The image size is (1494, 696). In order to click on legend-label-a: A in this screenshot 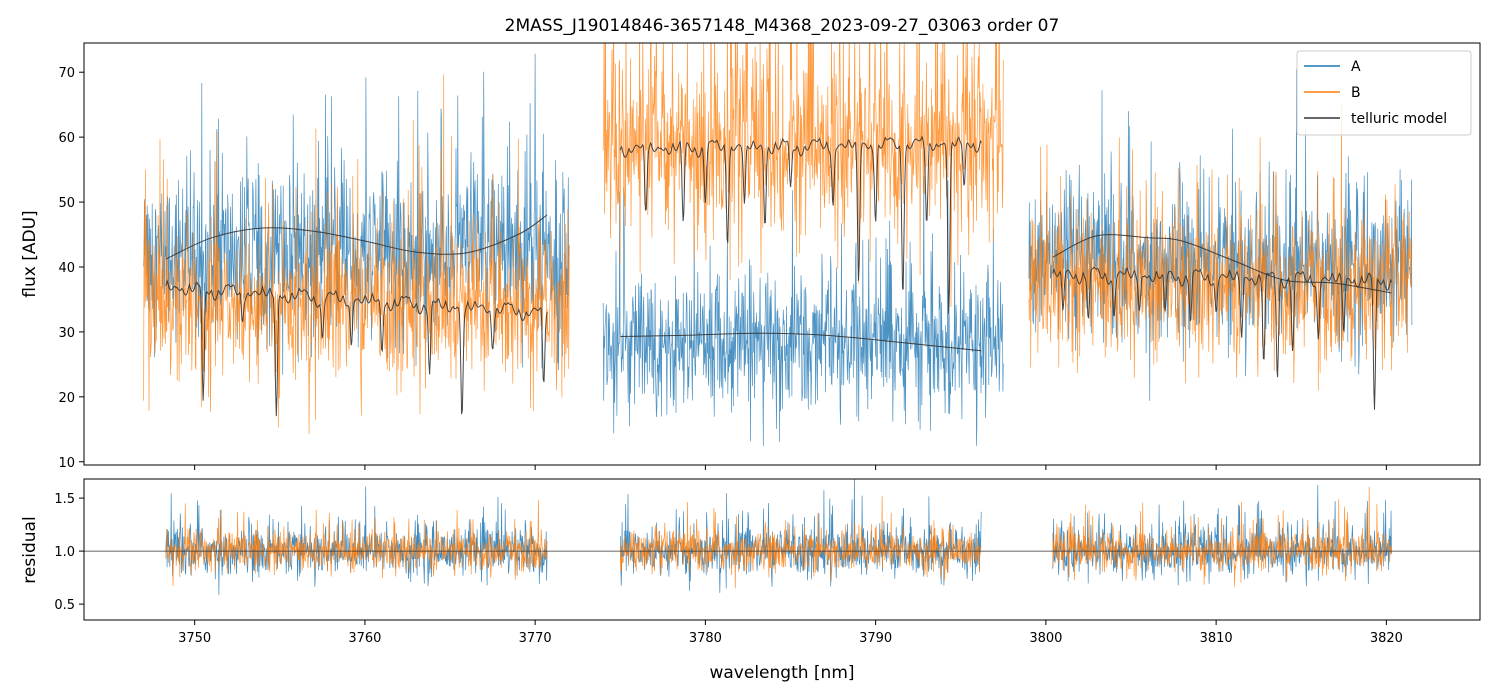, I will do `click(1356, 67)`.